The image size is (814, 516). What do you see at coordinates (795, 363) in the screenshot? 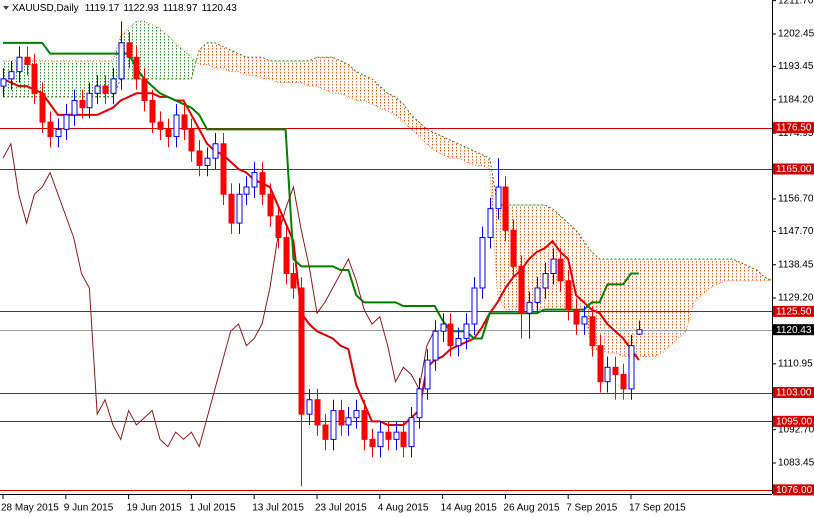
I see `y-tick-label: 1110.95` at bounding box center [795, 363].